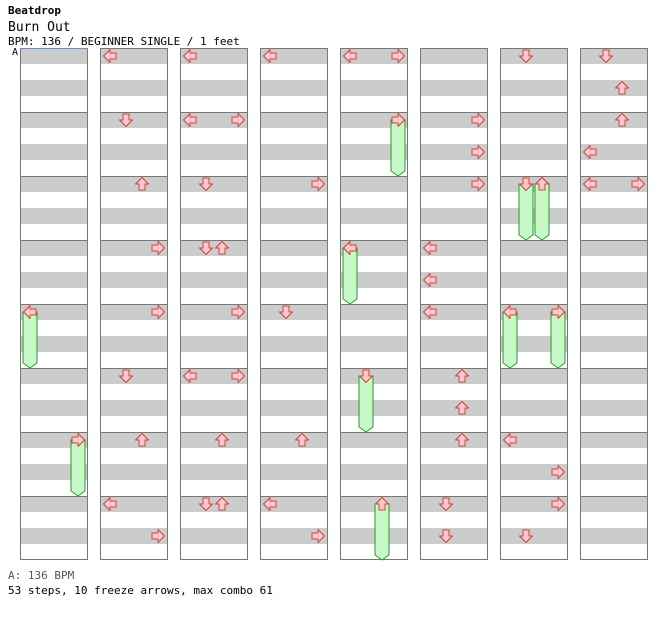 The height and width of the screenshot is (620, 672). What do you see at coordinates (41, 575) in the screenshot?
I see `bpm-legend: A: 136 BPM` at bounding box center [41, 575].